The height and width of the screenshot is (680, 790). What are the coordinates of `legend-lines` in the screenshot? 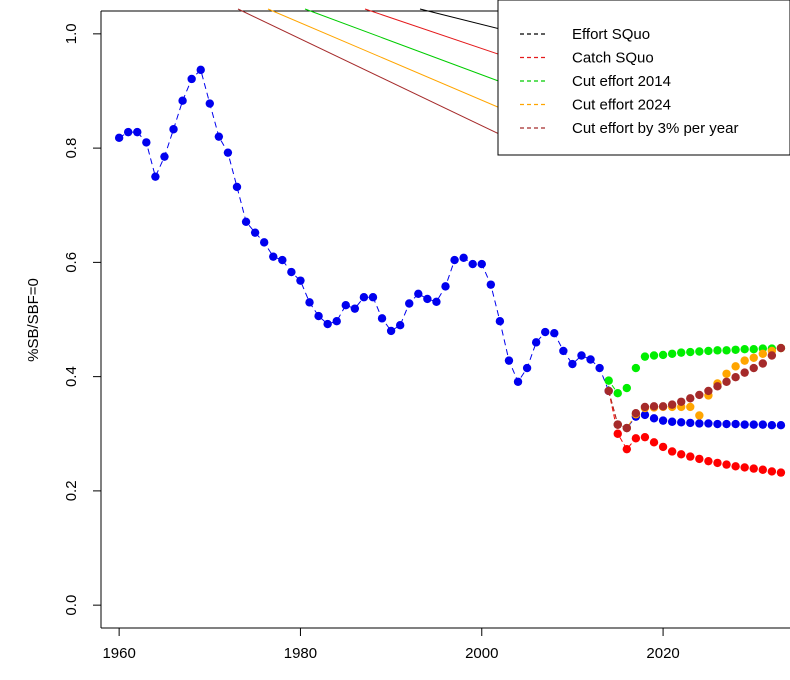 It's located at (379, 76).